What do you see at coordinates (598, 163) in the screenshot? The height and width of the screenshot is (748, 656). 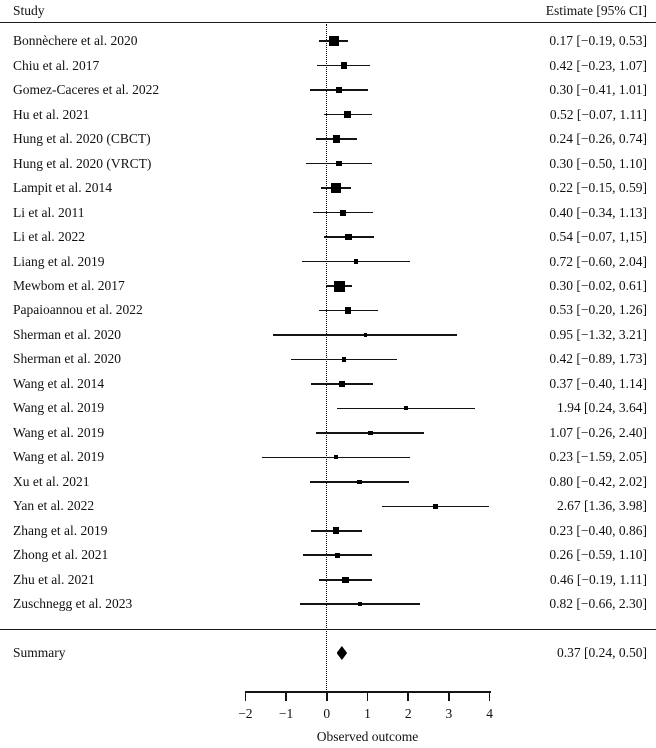 I see `estimate-text: 0.30 [−0.50, 1.10]` at bounding box center [598, 163].